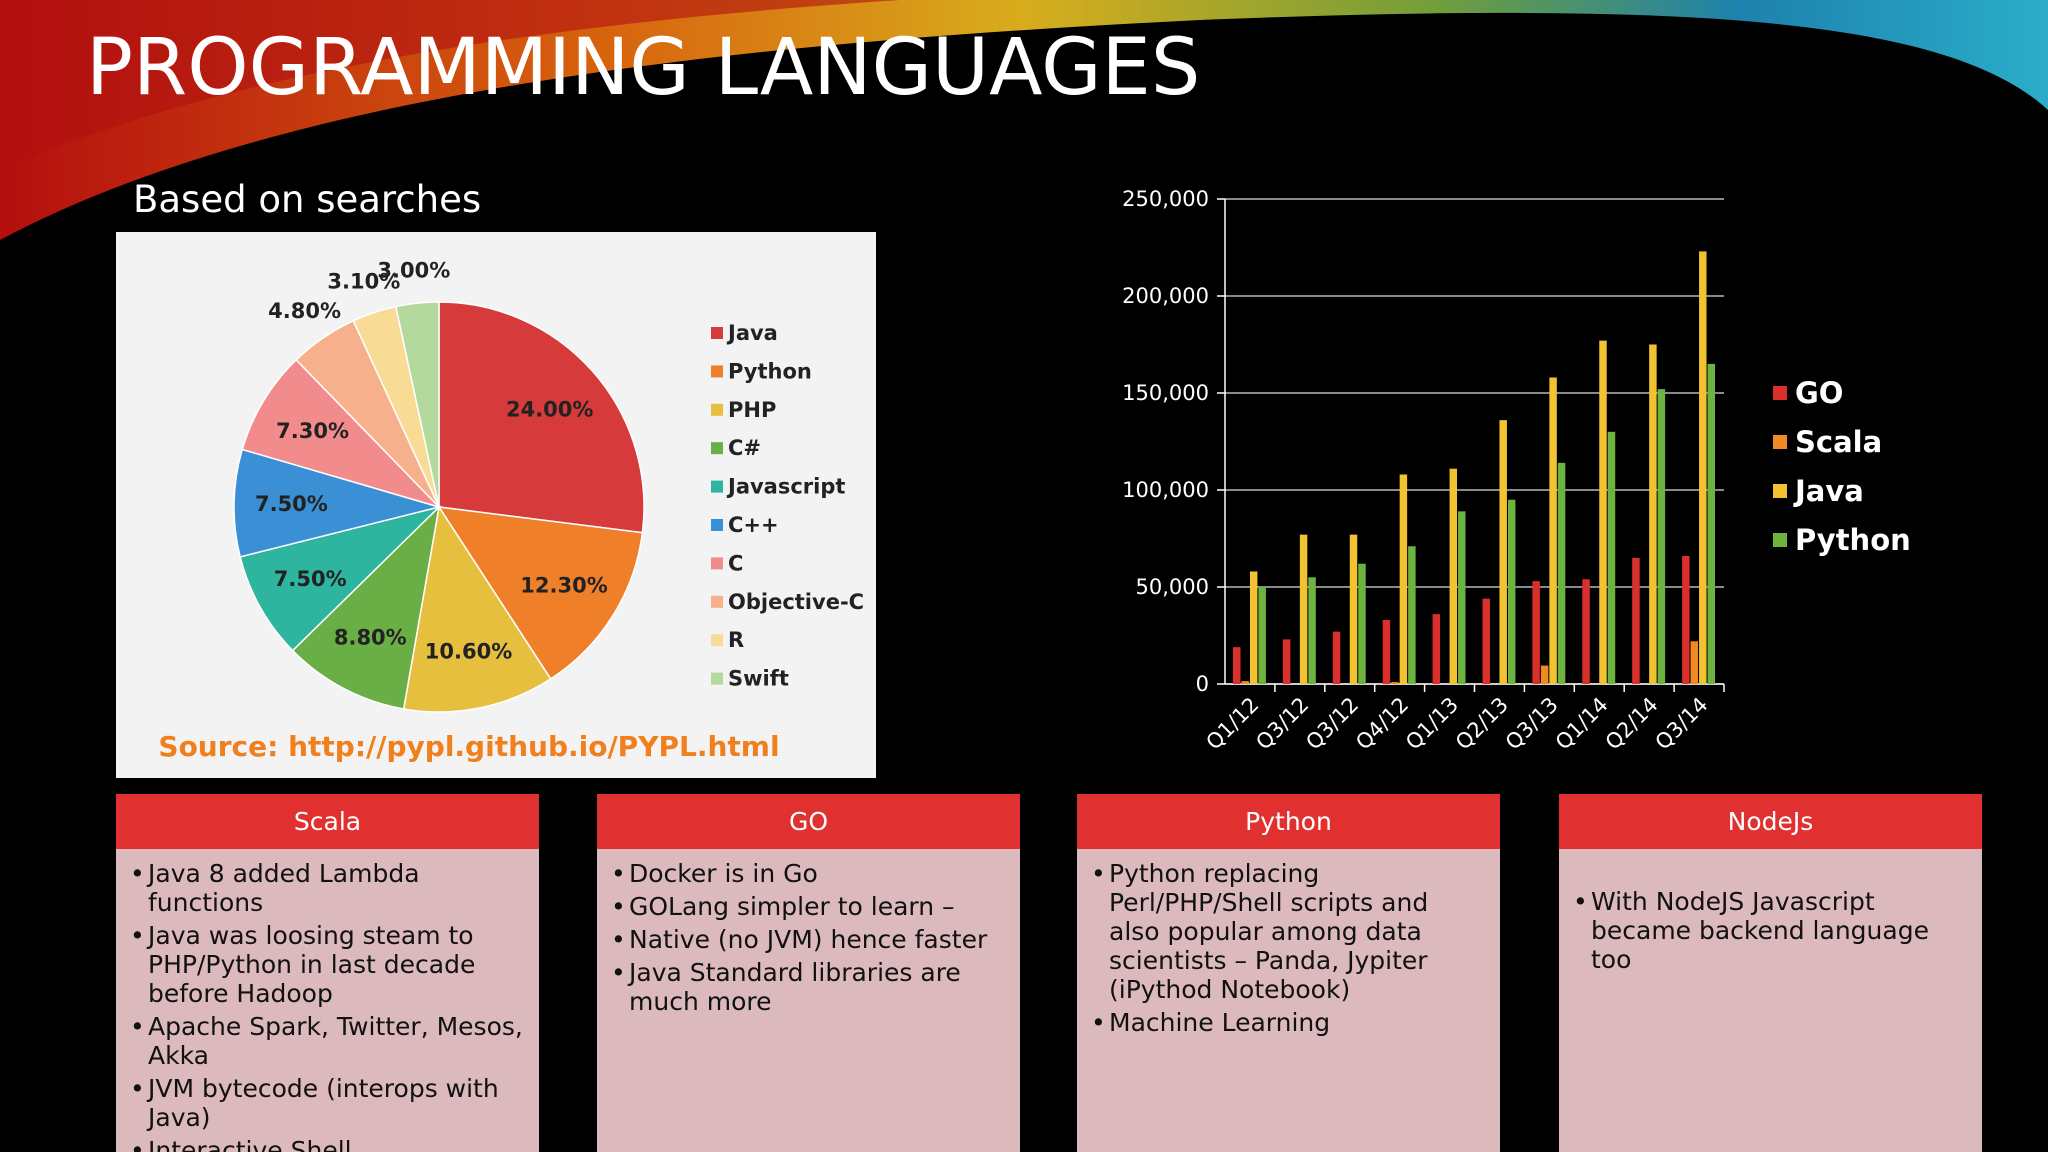  What do you see at coordinates (808, 987) in the screenshot?
I see `card-item: Java Standard libraries are much more` at bounding box center [808, 987].